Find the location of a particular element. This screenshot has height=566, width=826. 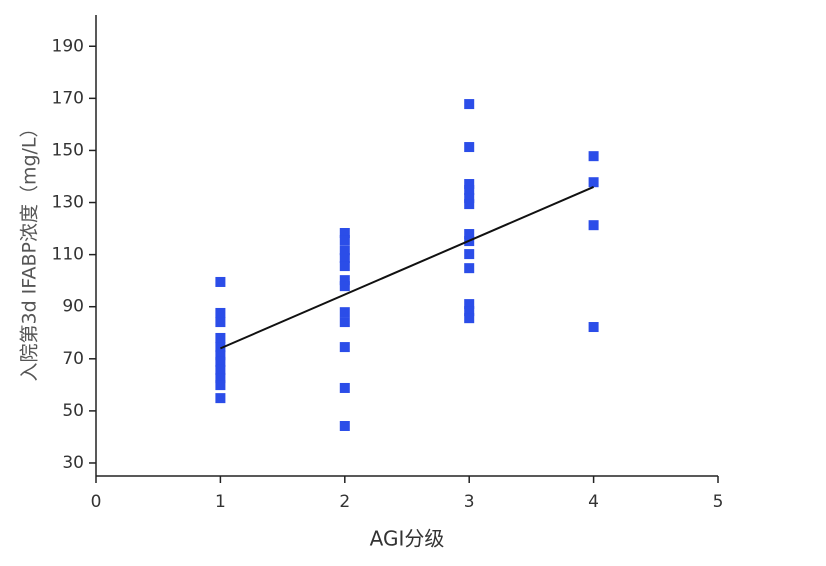

x-tick-label: 0 is located at coordinates (96, 502).